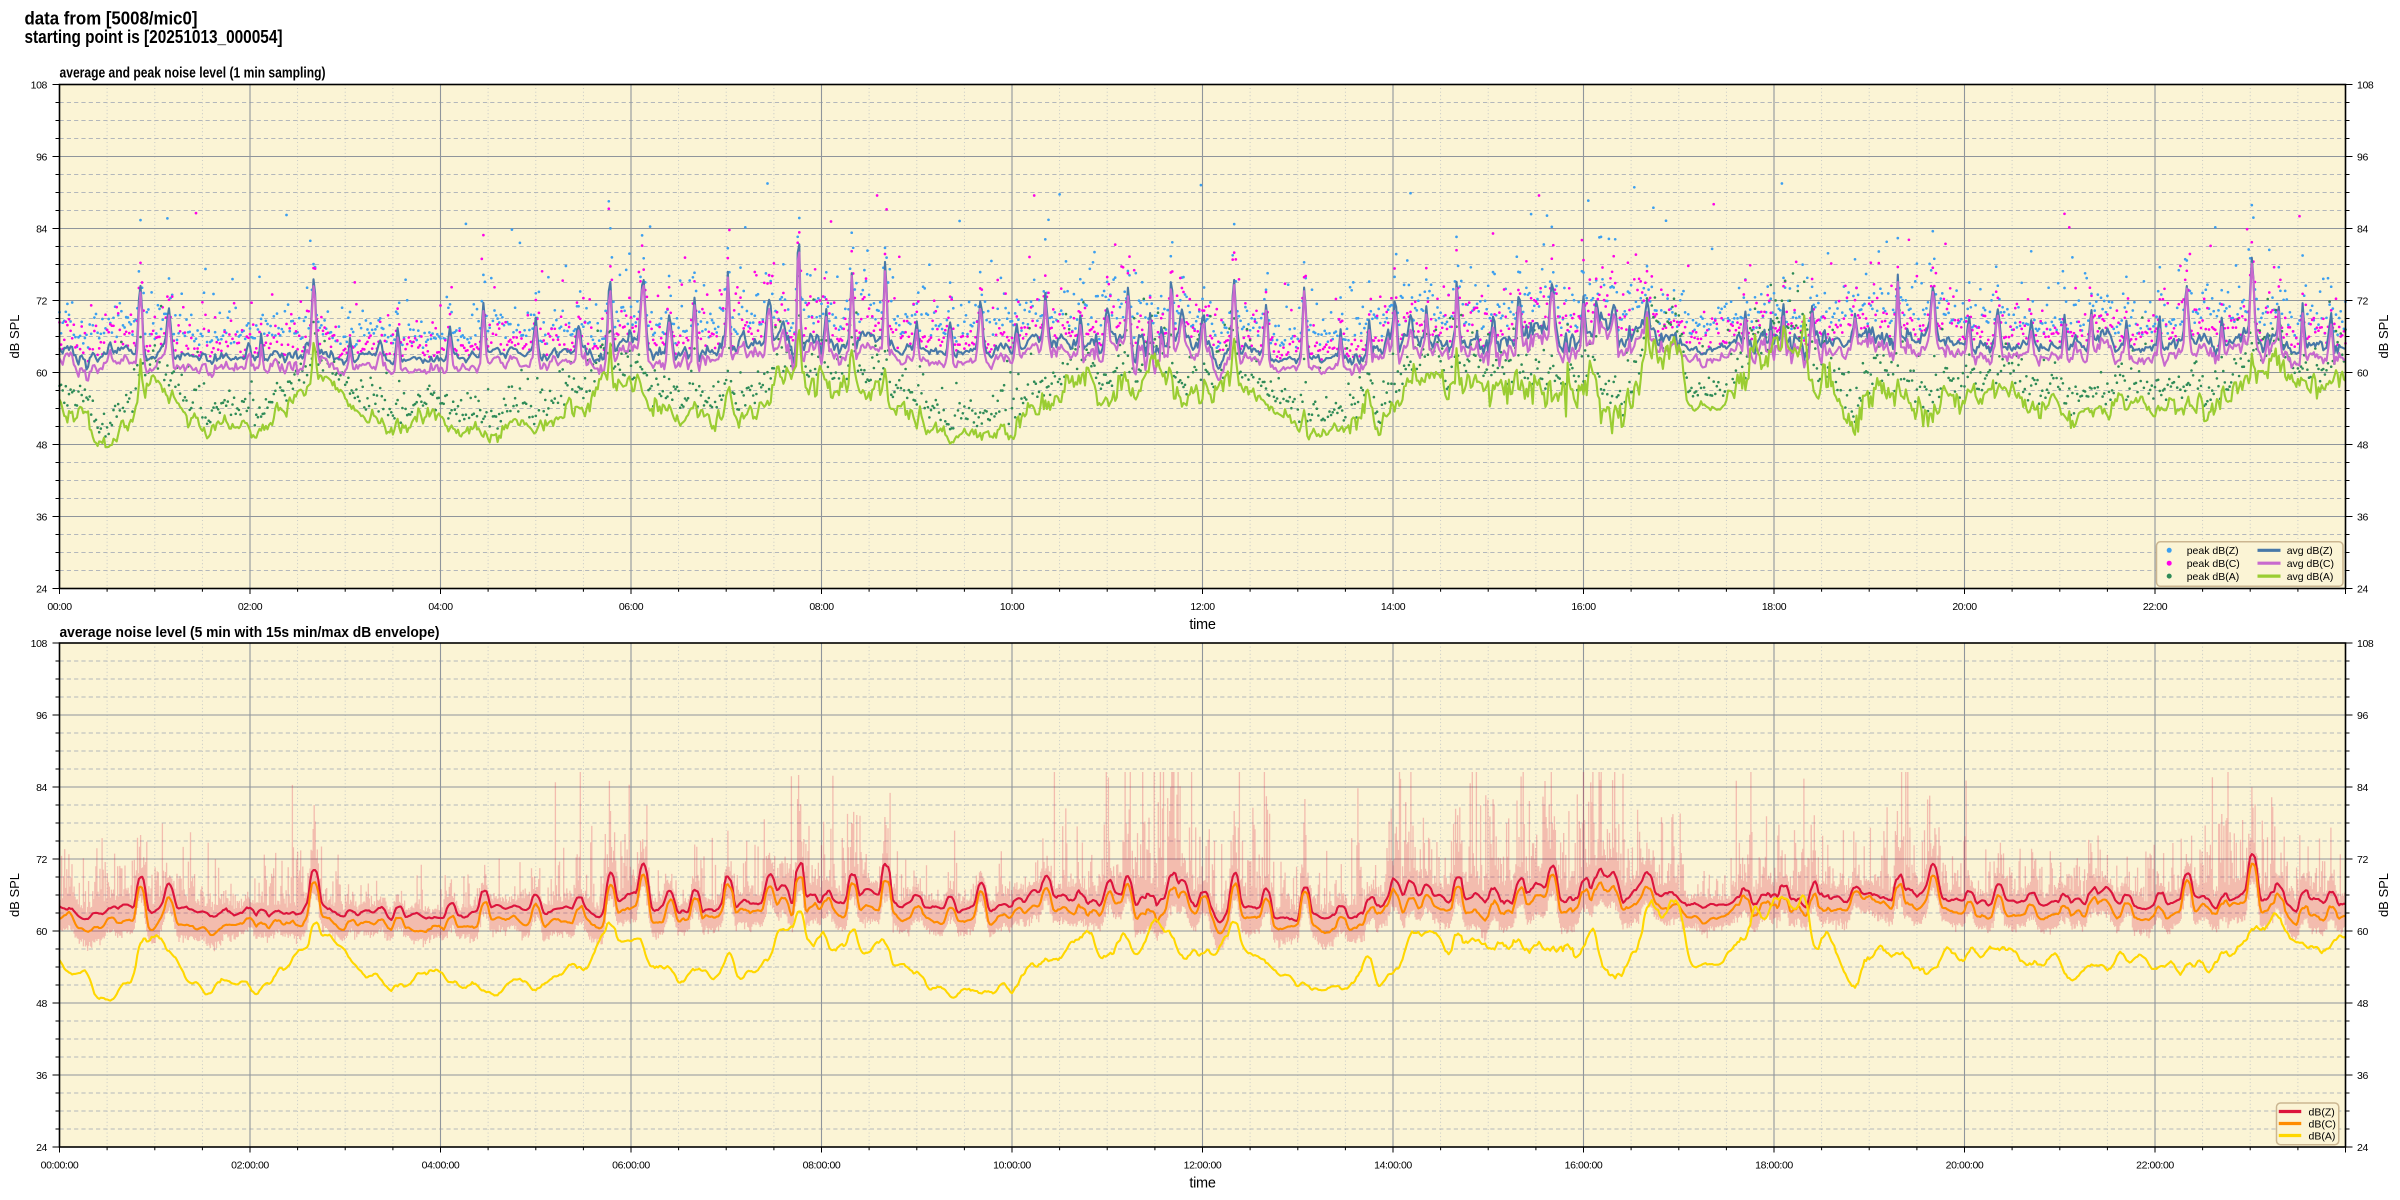 Image resolution: width=2400 pixels, height=1200 pixels. What do you see at coordinates (1203, 1166) in the screenshot?
I see `svg-text: 12:00:00` at bounding box center [1203, 1166].